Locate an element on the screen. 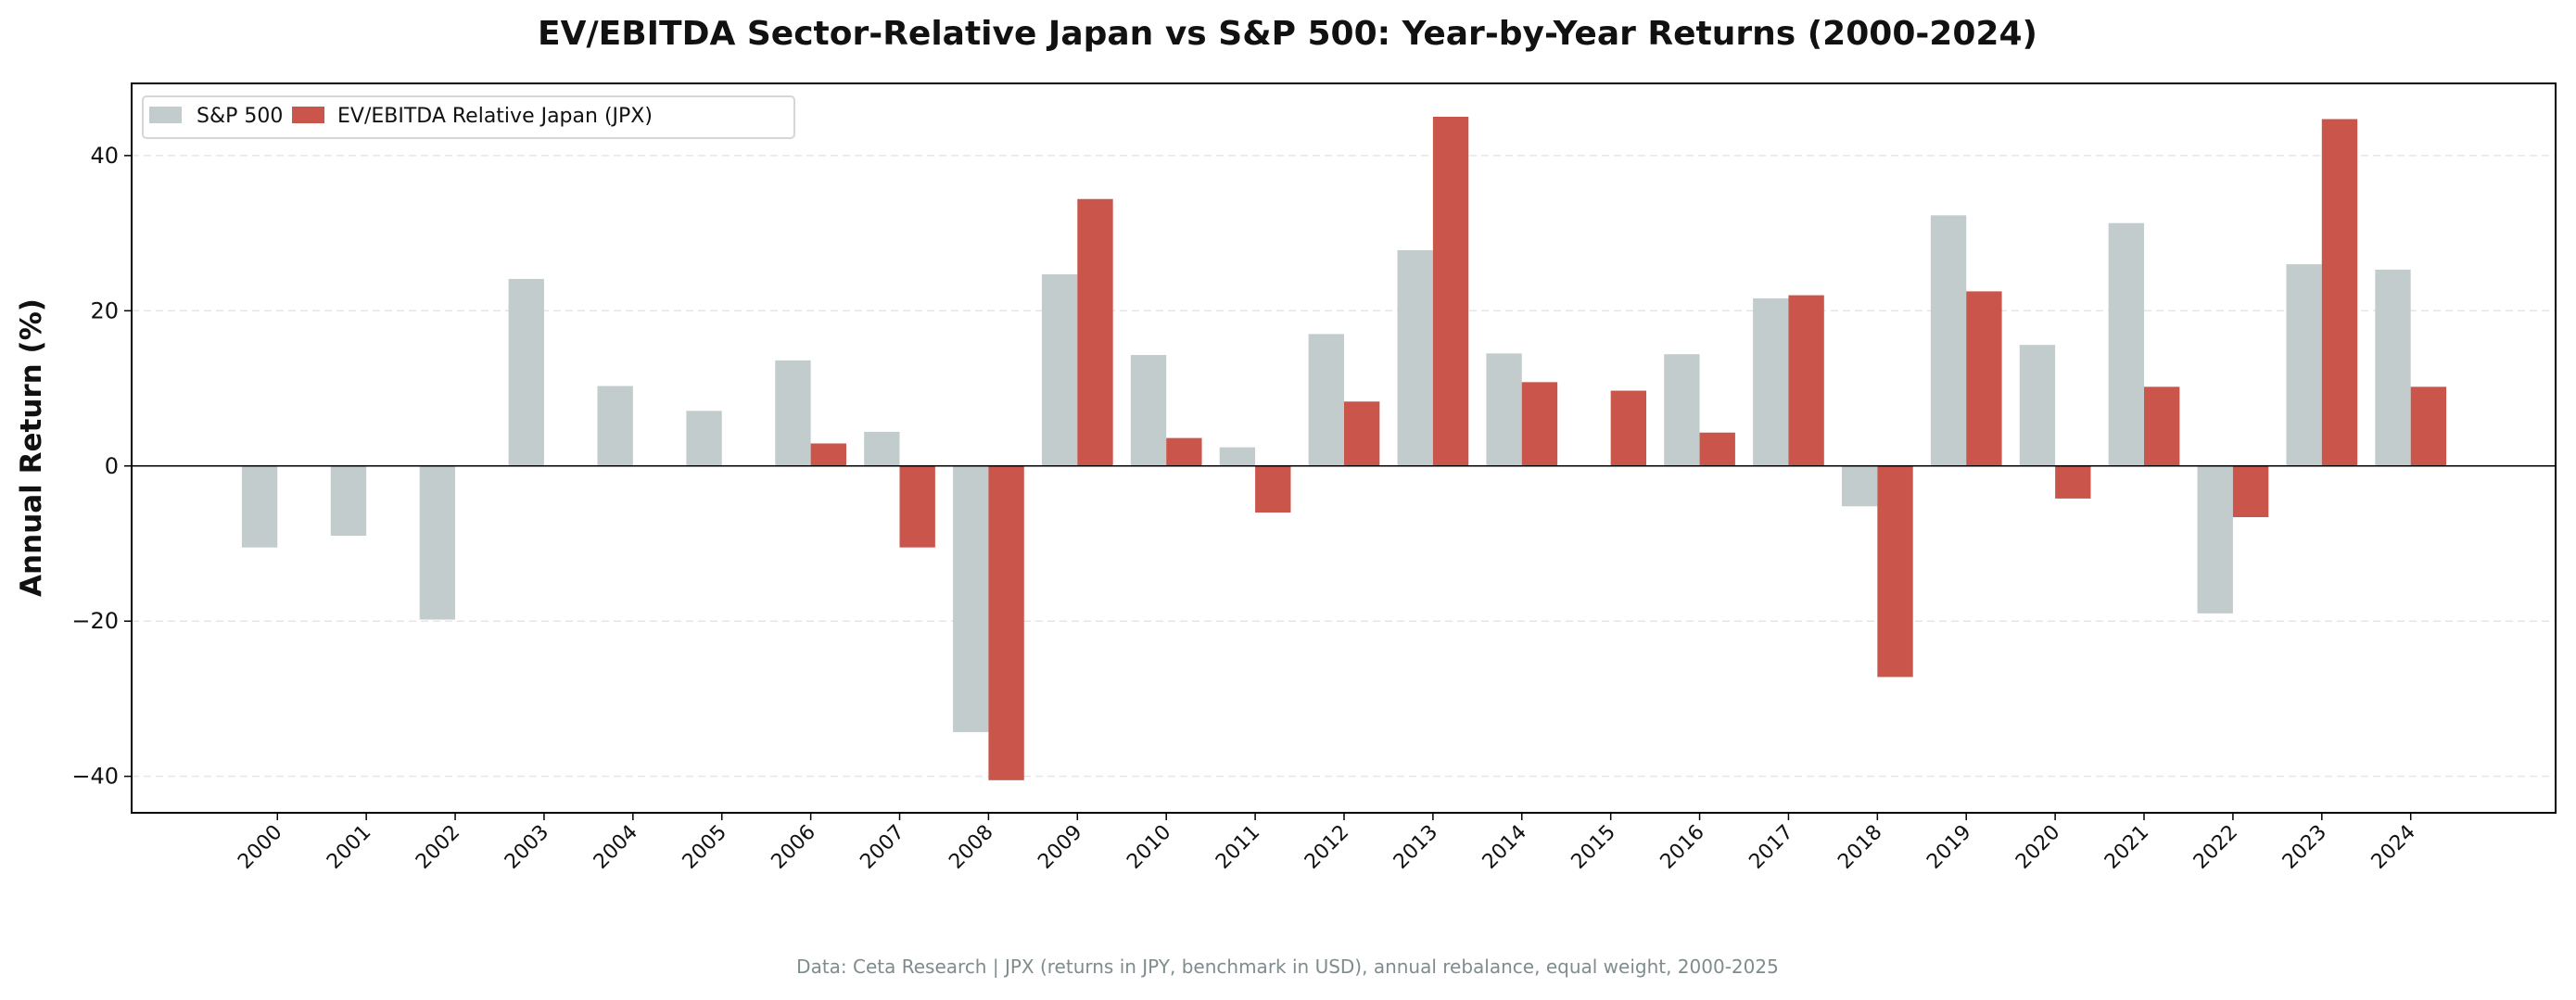 The height and width of the screenshot is (1000, 2576). bar-jpx-2016 is located at coordinates (1717, 449).